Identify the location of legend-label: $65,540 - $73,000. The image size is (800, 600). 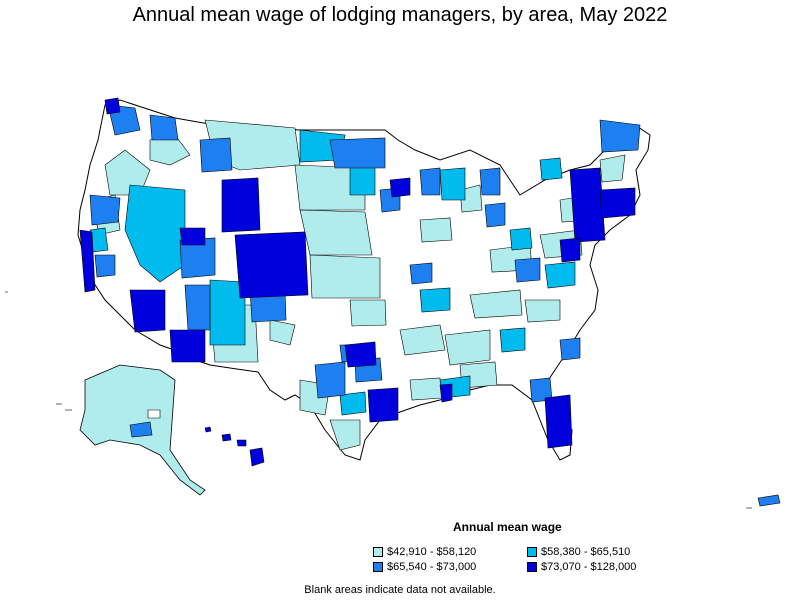
(432, 567).